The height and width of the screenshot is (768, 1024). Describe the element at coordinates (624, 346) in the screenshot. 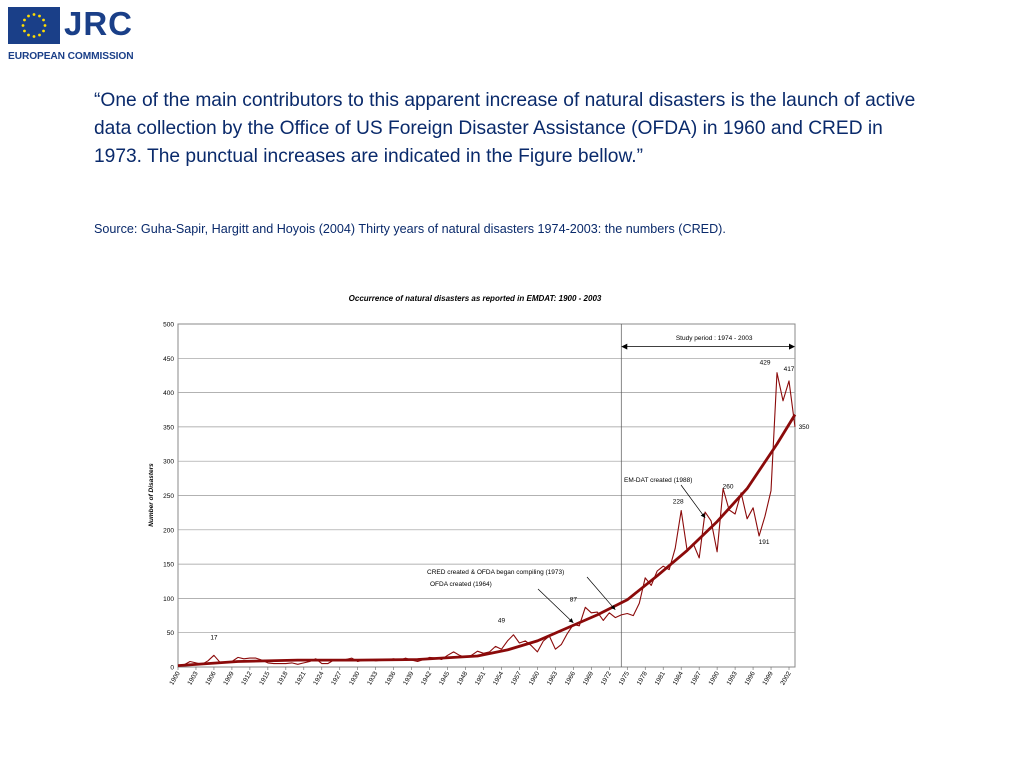

I see `arrow-left-icon` at that location.